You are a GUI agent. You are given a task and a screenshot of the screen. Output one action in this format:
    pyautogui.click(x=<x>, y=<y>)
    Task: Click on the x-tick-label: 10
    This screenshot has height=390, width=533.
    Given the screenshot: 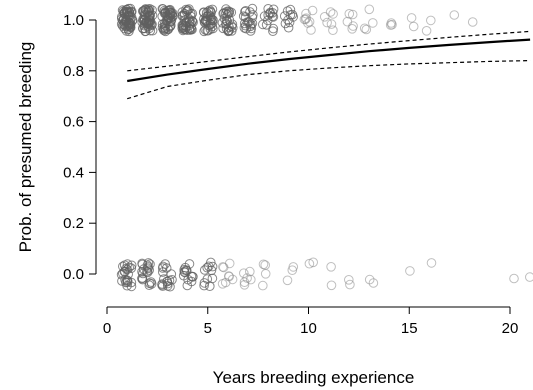 What is the action you would take?
    pyautogui.click(x=308, y=328)
    